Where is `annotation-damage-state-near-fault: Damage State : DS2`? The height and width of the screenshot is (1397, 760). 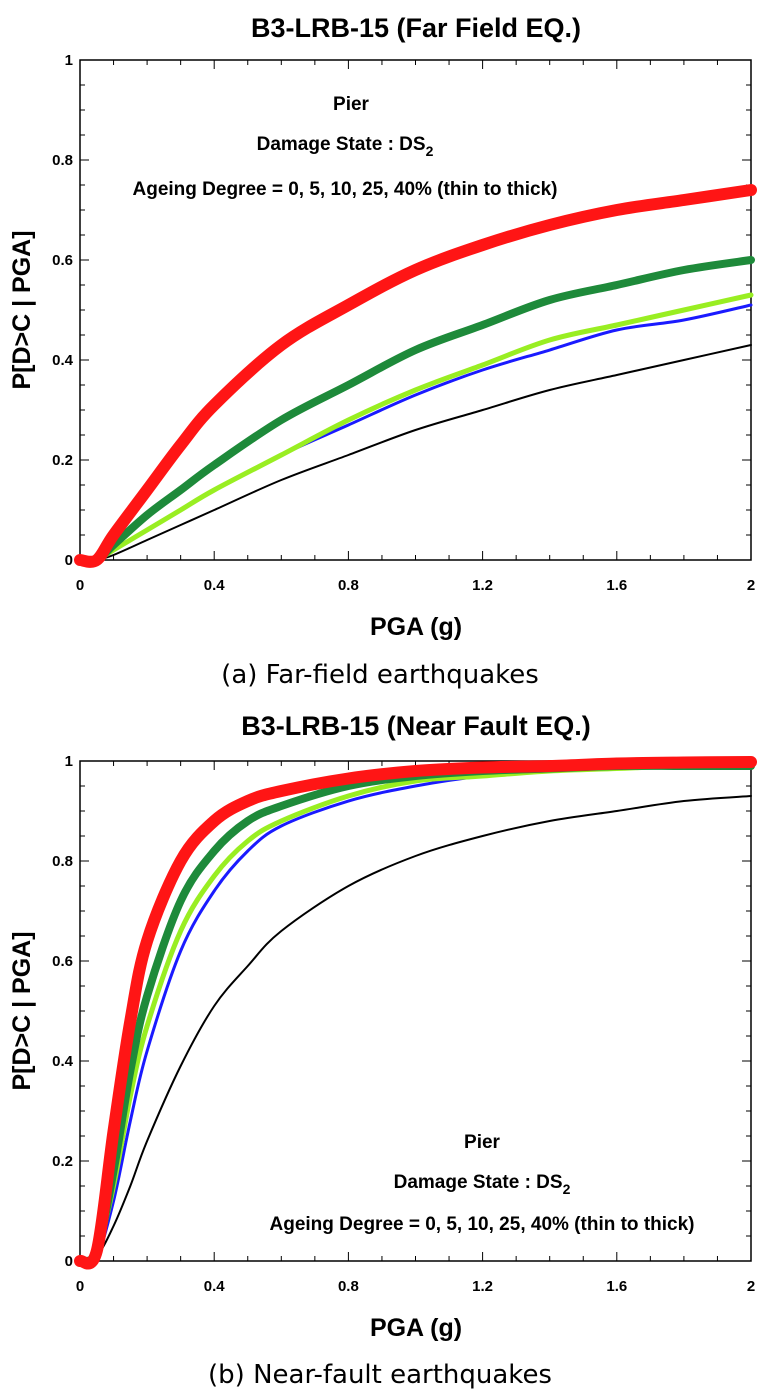
annotation-damage-state-near-fault: Damage State : DS2 is located at coordinates (482, 1184).